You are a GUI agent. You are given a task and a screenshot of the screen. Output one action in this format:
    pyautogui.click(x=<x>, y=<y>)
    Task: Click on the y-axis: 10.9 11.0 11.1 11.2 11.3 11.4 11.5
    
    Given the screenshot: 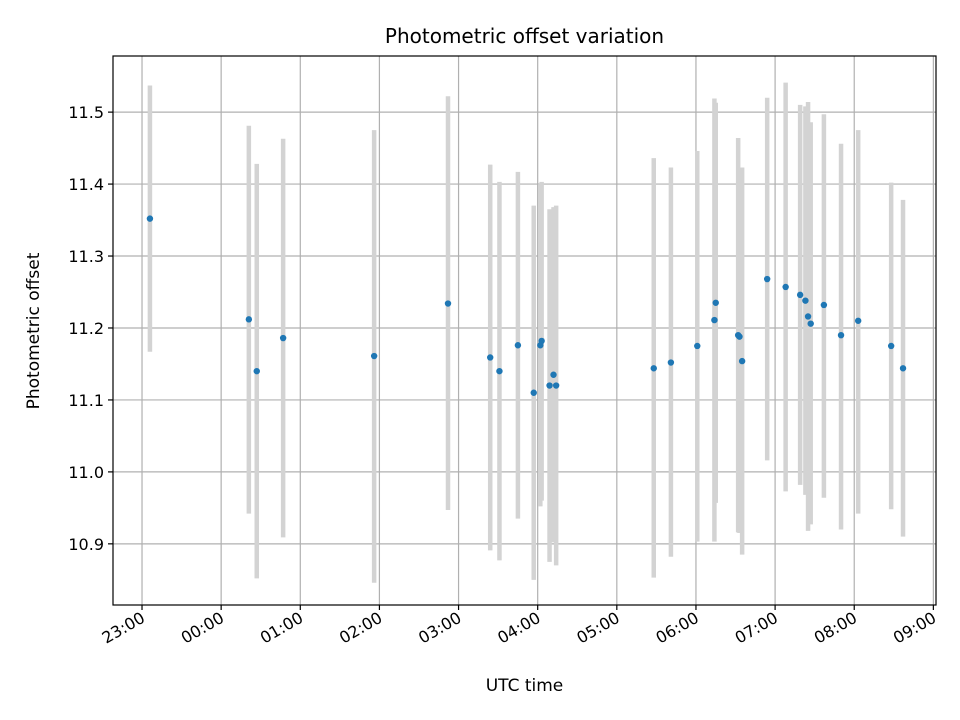 What is the action you would take?
    pyautogui.click(x=90, y=328)
    